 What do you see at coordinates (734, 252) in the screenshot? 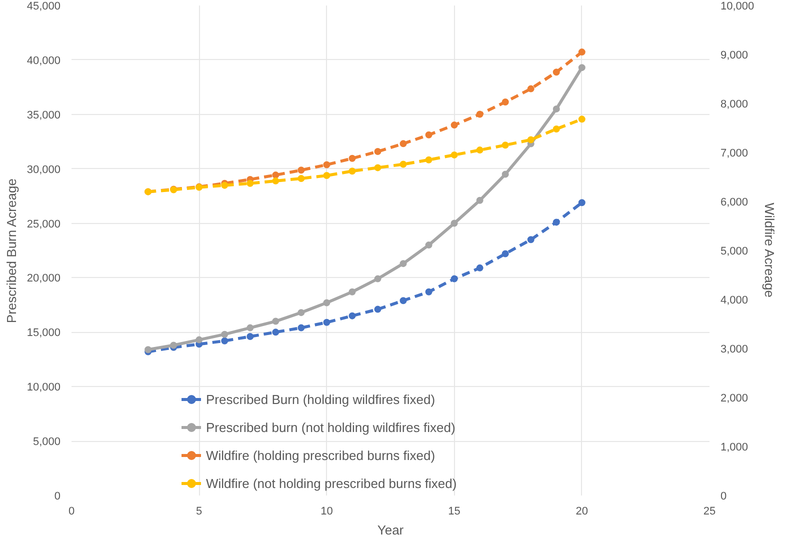
I see `y2-tick-label: 5,000` at bounding box center [734, 252].